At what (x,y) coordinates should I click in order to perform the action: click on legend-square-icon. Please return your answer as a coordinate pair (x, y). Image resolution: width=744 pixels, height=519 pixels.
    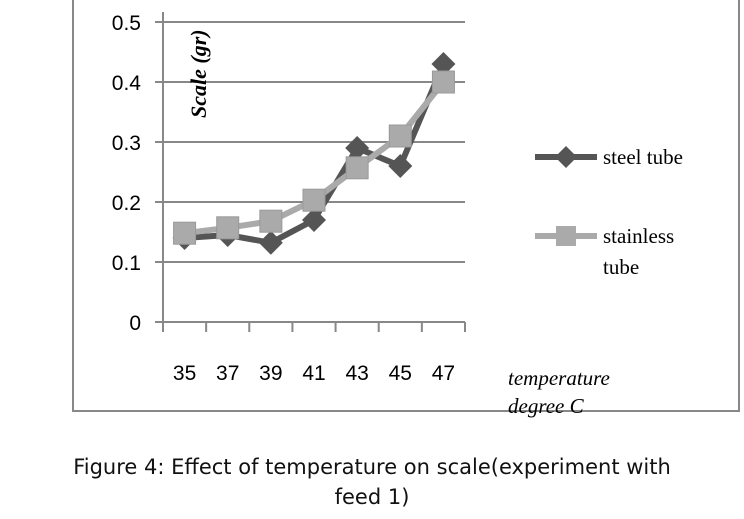
    Looking at the image, I should click on (566, 236).